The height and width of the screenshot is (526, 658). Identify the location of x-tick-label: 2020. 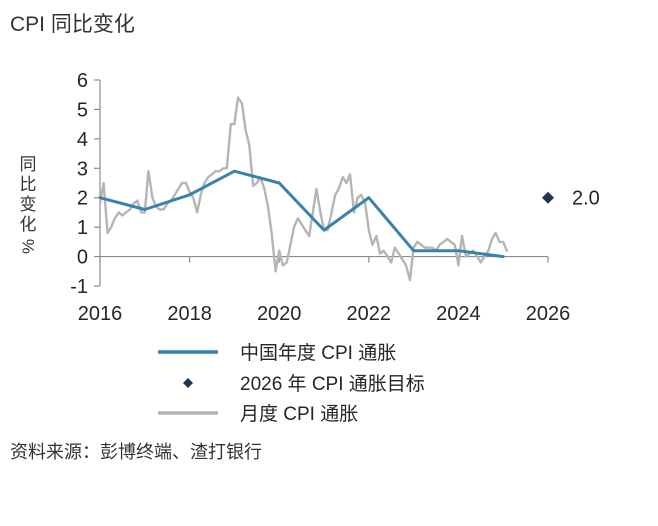
(279, 314).